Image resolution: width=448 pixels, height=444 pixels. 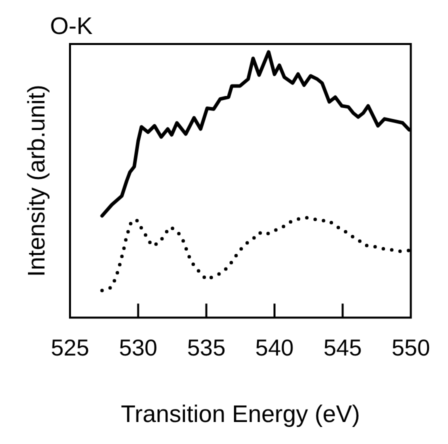 I want to click on x-tick-label: 540, so click(x=274, y=347).